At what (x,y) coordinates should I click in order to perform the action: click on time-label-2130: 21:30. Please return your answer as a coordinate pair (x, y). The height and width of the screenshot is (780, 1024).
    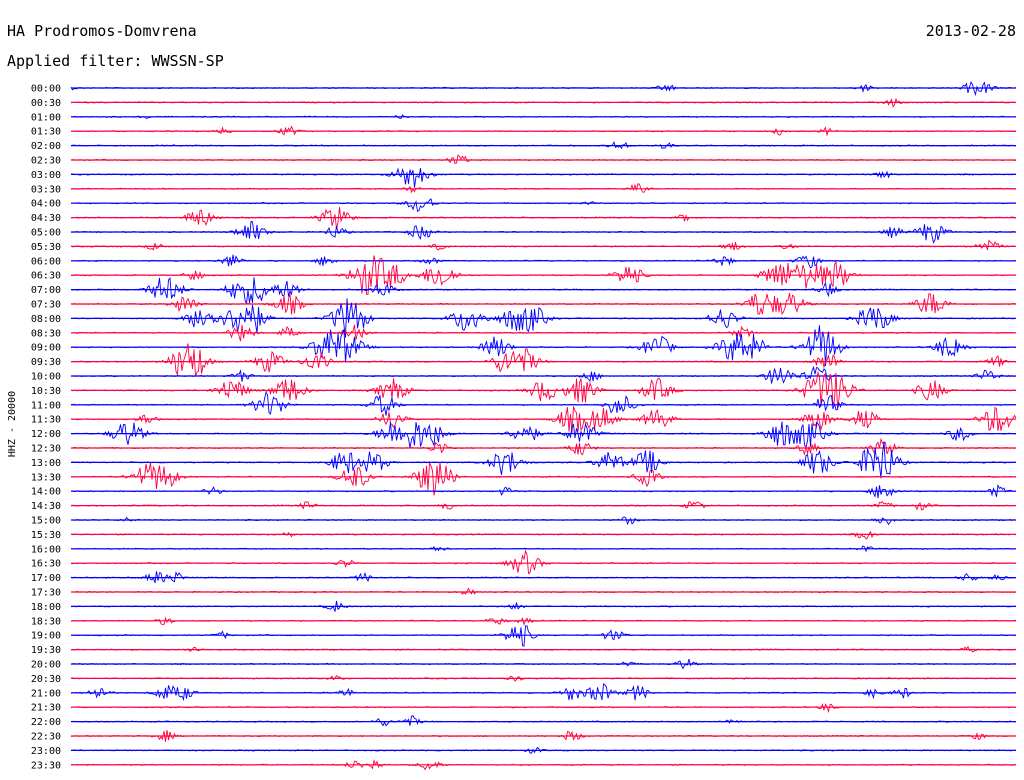
    Looking at the image, I should click on (46, 708).